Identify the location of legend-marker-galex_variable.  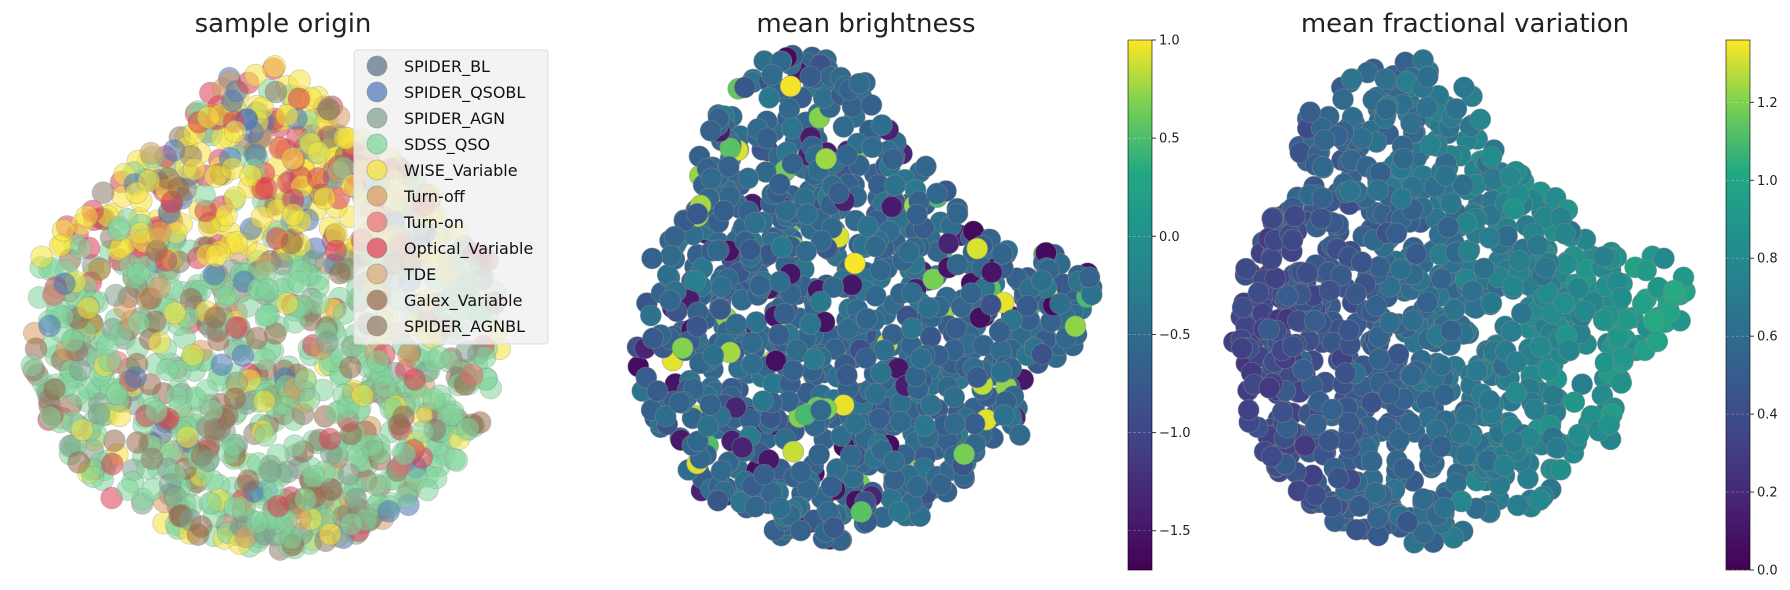
(377, 300).